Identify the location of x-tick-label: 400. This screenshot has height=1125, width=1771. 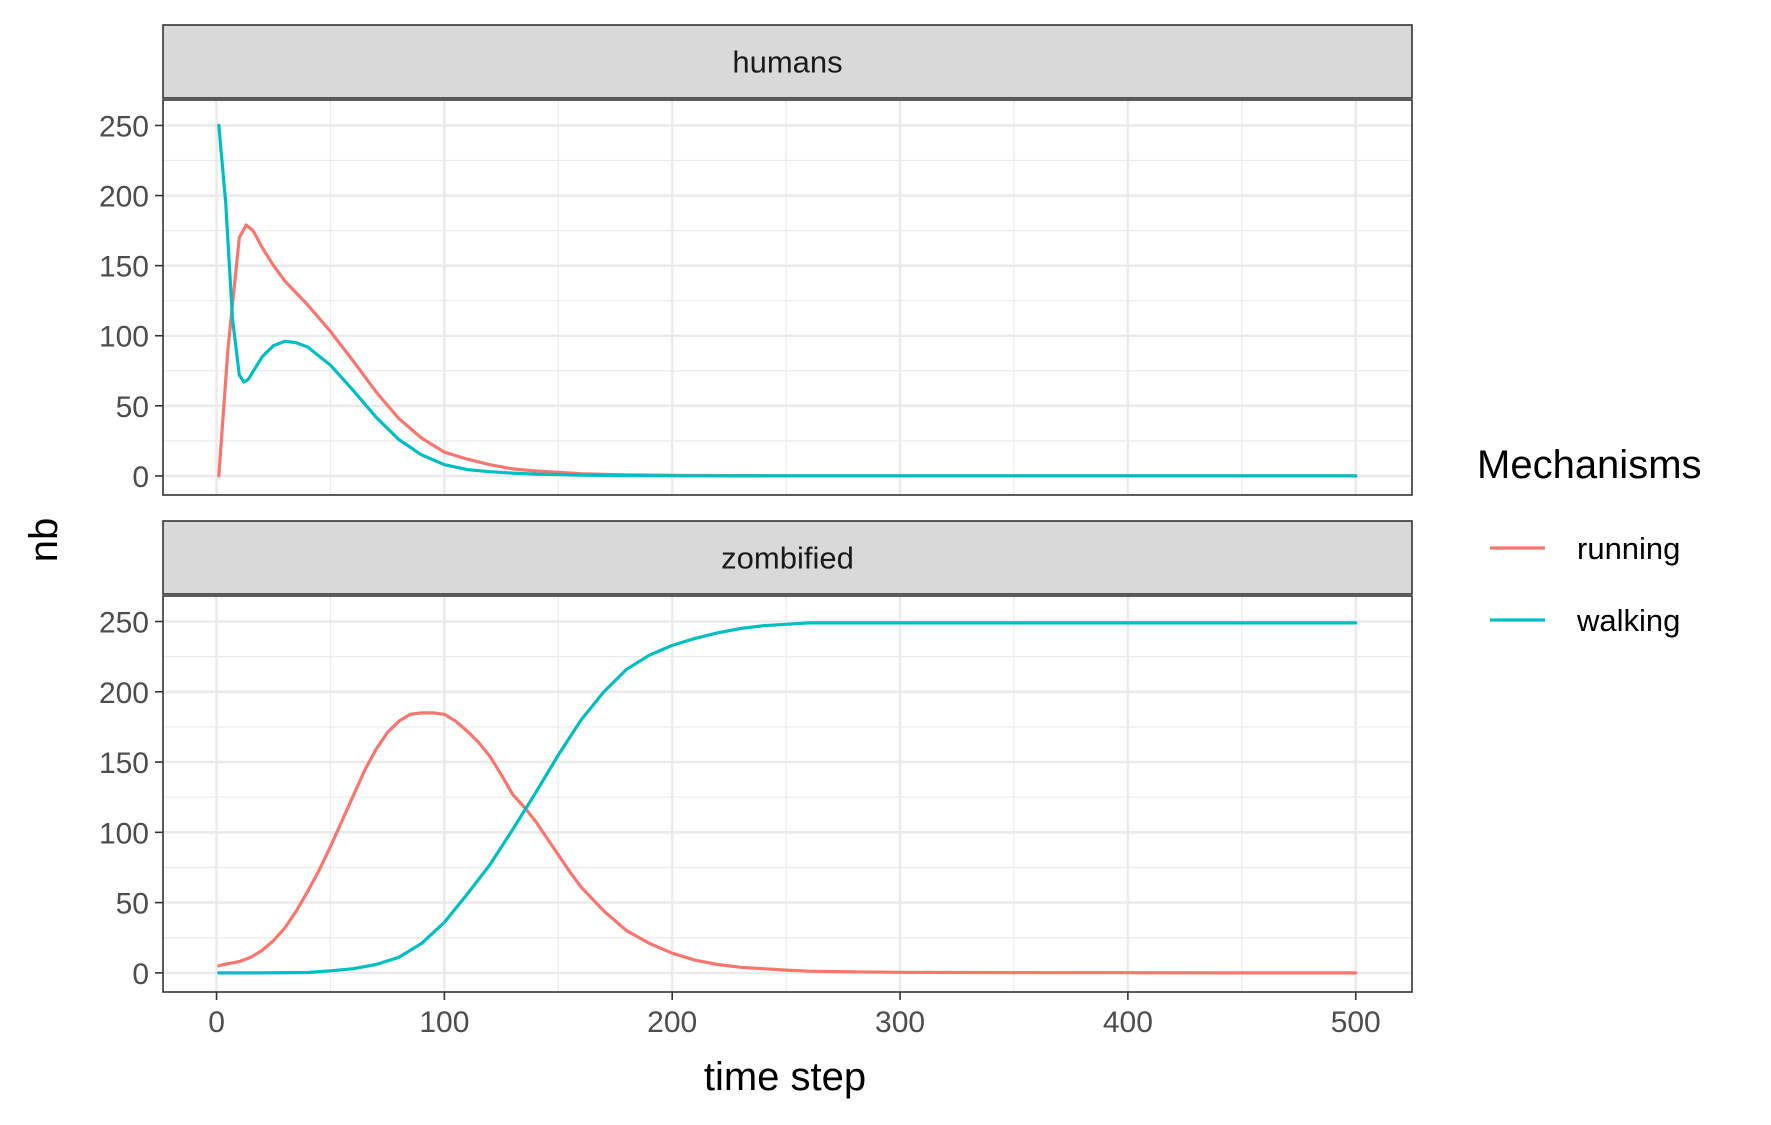
(1128, 1022).